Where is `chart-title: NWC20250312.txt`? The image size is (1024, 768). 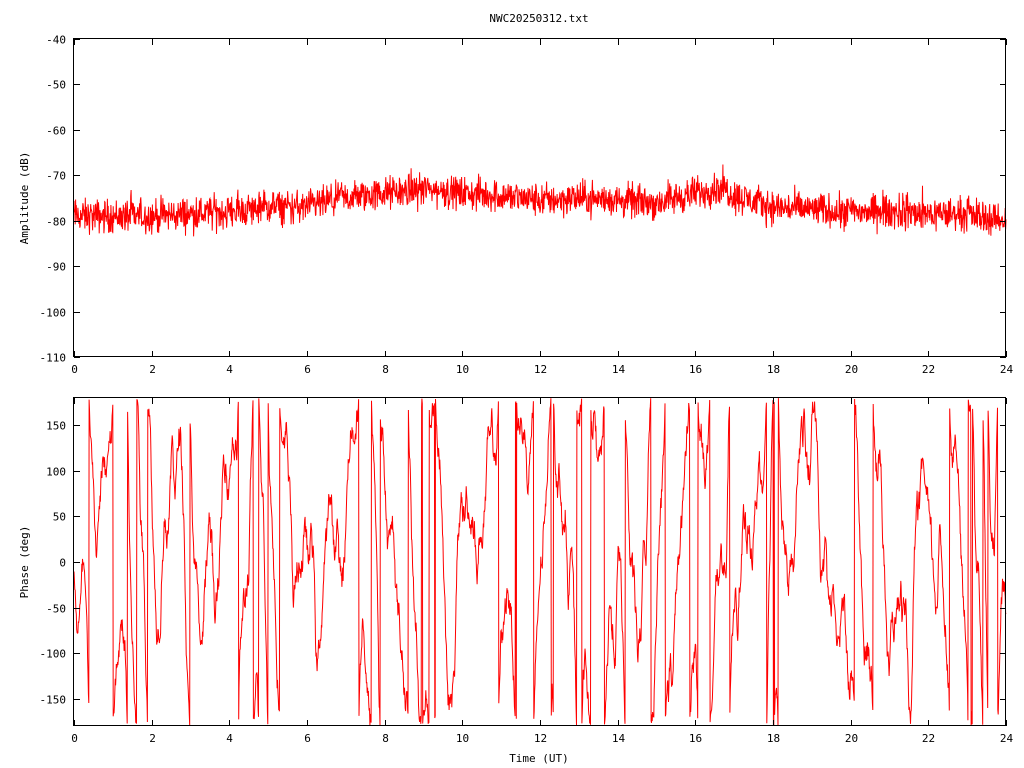 chart-title: NWC20250312.txt is located at coordinates (538, 18).